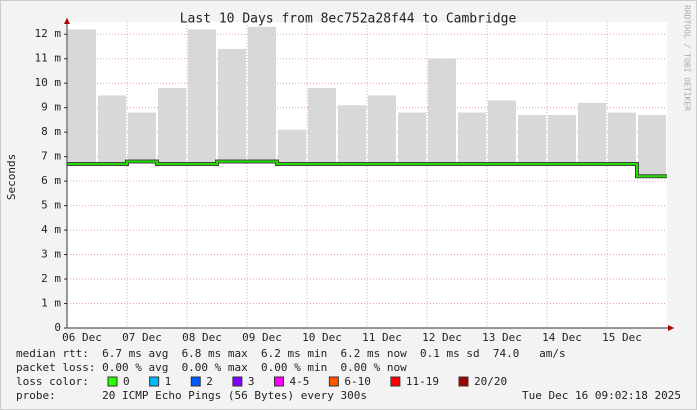 This screenshot has height=410, width=697. I want to click on y-tick-label: 5 m, so click(51, 205).